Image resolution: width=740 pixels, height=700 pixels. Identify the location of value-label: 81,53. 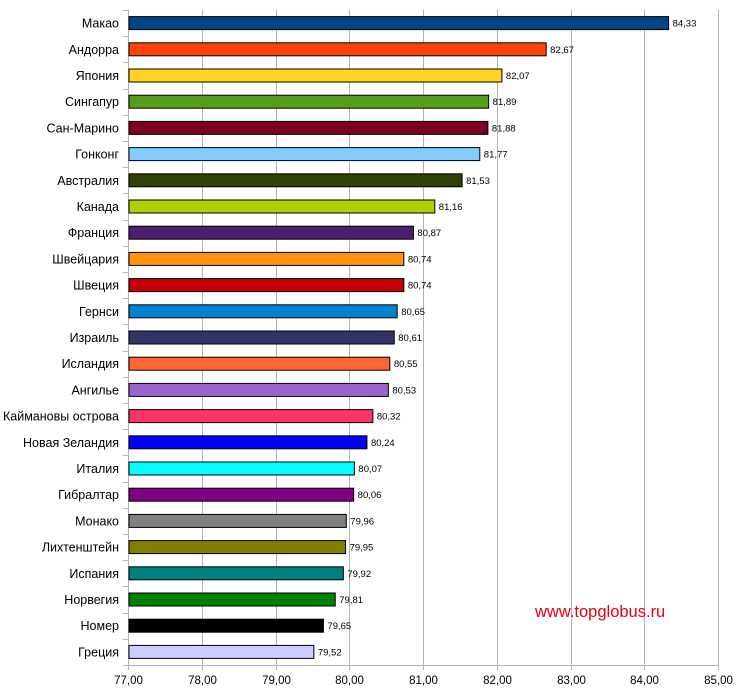
(478, 181).